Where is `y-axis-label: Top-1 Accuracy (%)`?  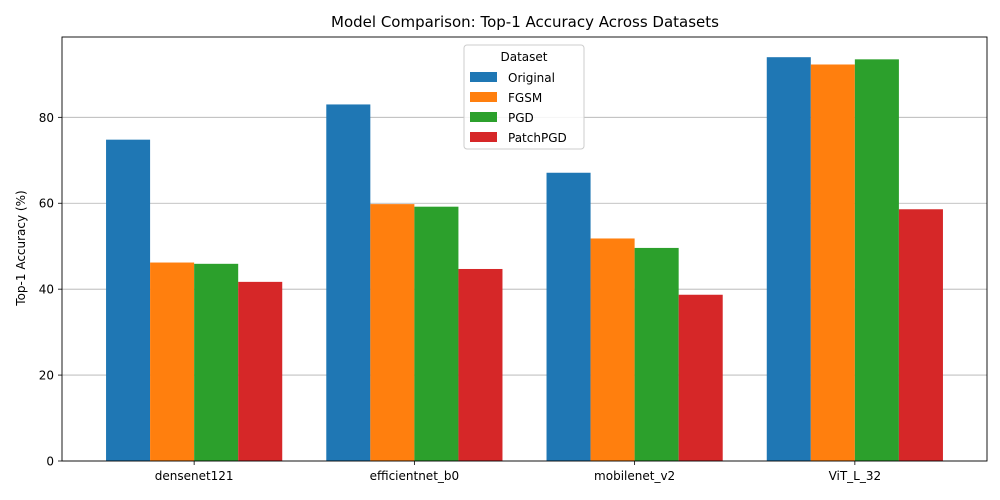 y-axis-label: Top-1 Accuracy (%) is located at coordinates (21, 248).